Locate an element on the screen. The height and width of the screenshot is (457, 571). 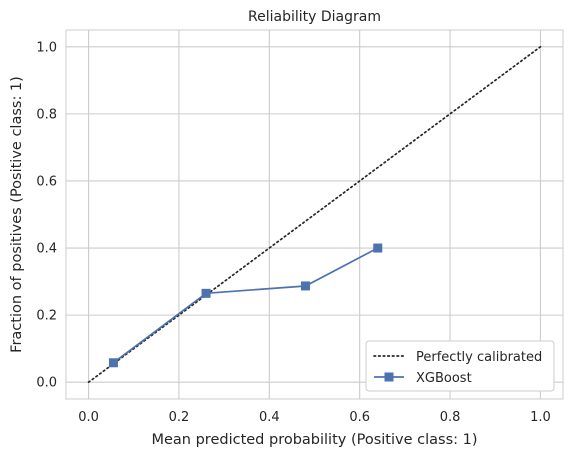
x-tick-labels: 0.0 0.2 0.4 0.6 0.8 1.0 is located at coordinates (314, 417).